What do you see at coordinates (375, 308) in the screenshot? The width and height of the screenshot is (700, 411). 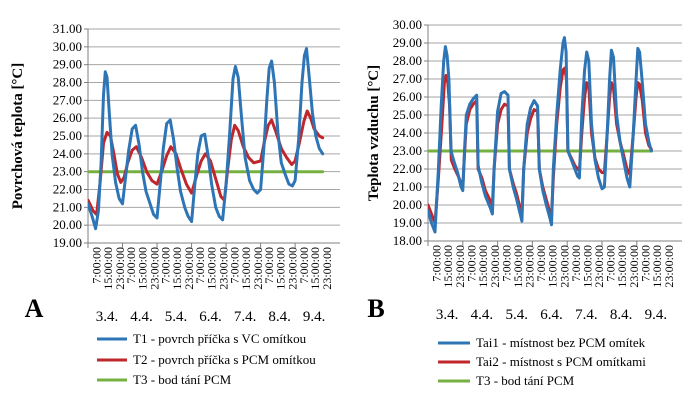 I see `panel-label: B` at bounding box center [375, 308].